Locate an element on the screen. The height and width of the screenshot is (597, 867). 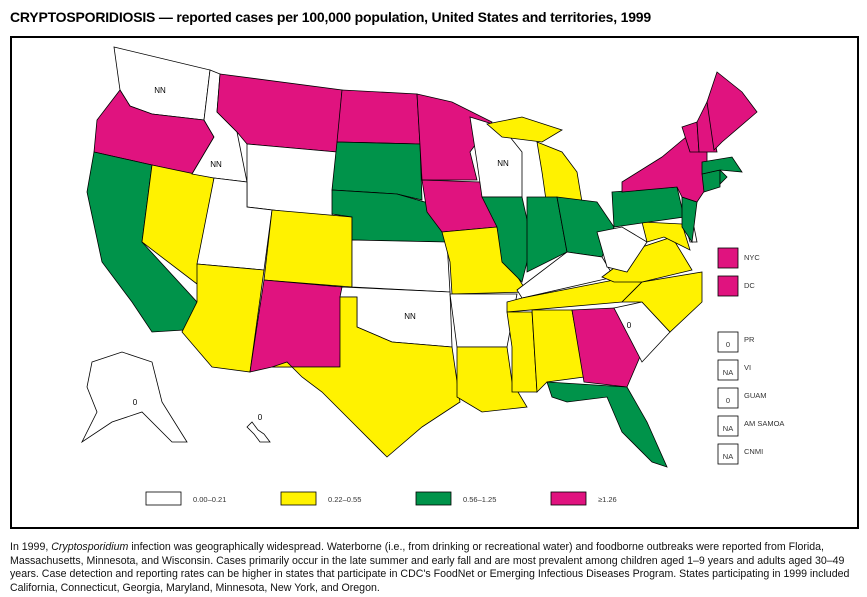
territory-label-pr: PR is located at coordinates (749, 339).